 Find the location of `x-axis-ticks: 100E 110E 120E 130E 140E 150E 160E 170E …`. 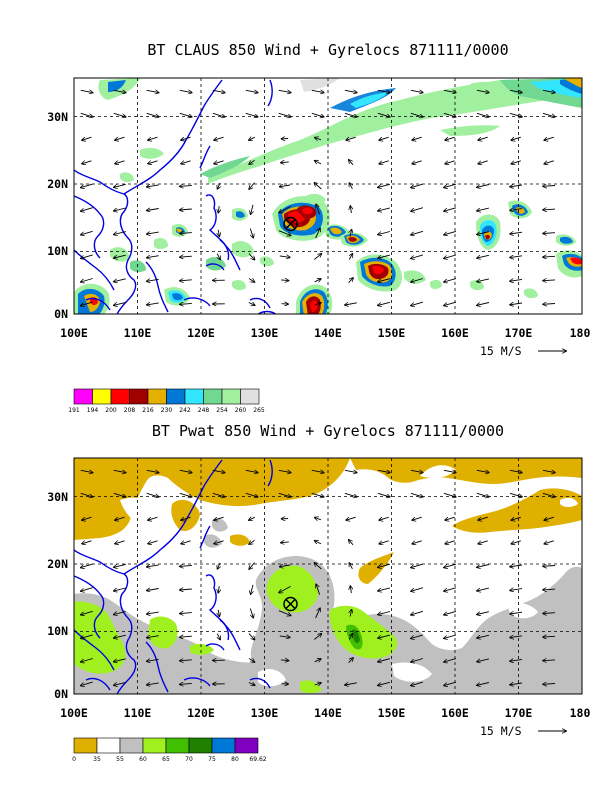

x-axis-ticks: 100E 110E 120E 130E 140E 150E 160E 170E … is located at coordinates (325, 713).